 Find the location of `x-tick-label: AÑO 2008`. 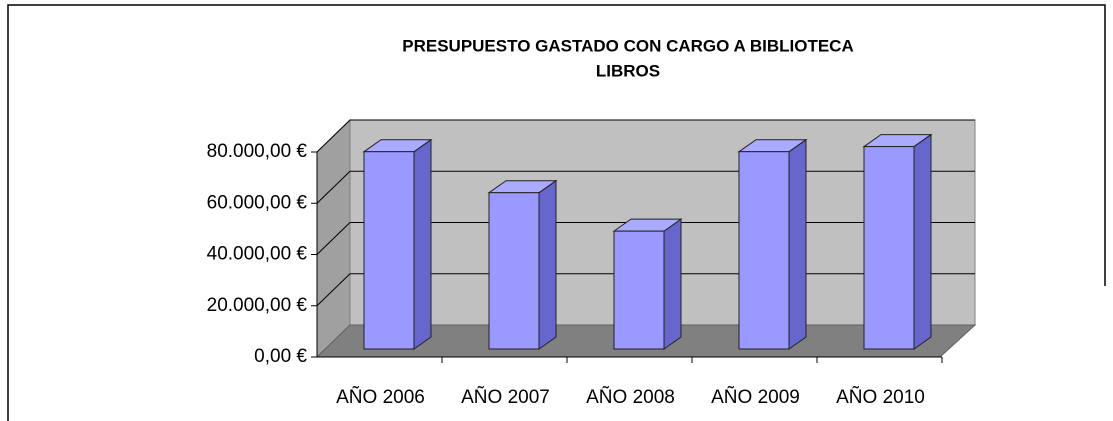

x-tick-label: AÑO 2008 is located at coordinates (630, 397).